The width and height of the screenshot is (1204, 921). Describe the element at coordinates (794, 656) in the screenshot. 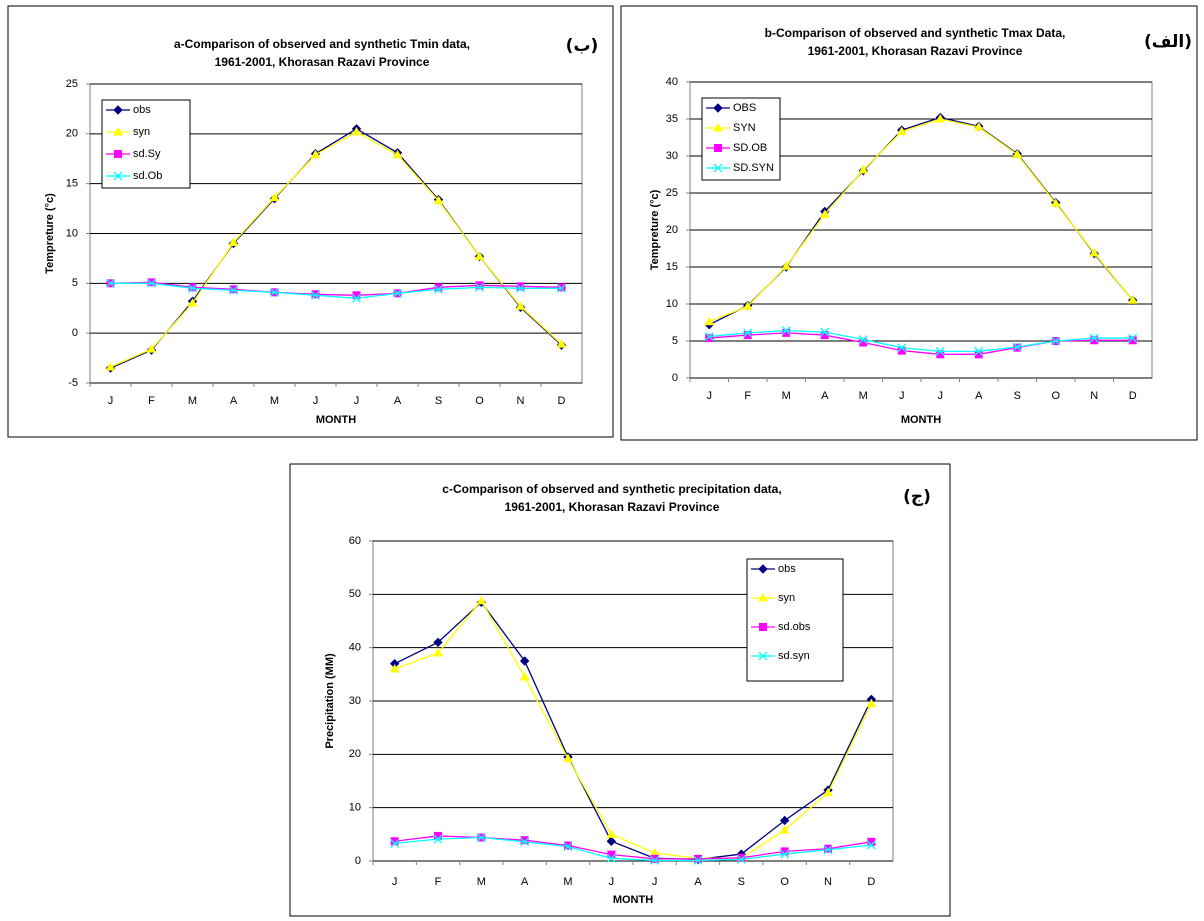

I see `legend-label: sd.syn` at that location.